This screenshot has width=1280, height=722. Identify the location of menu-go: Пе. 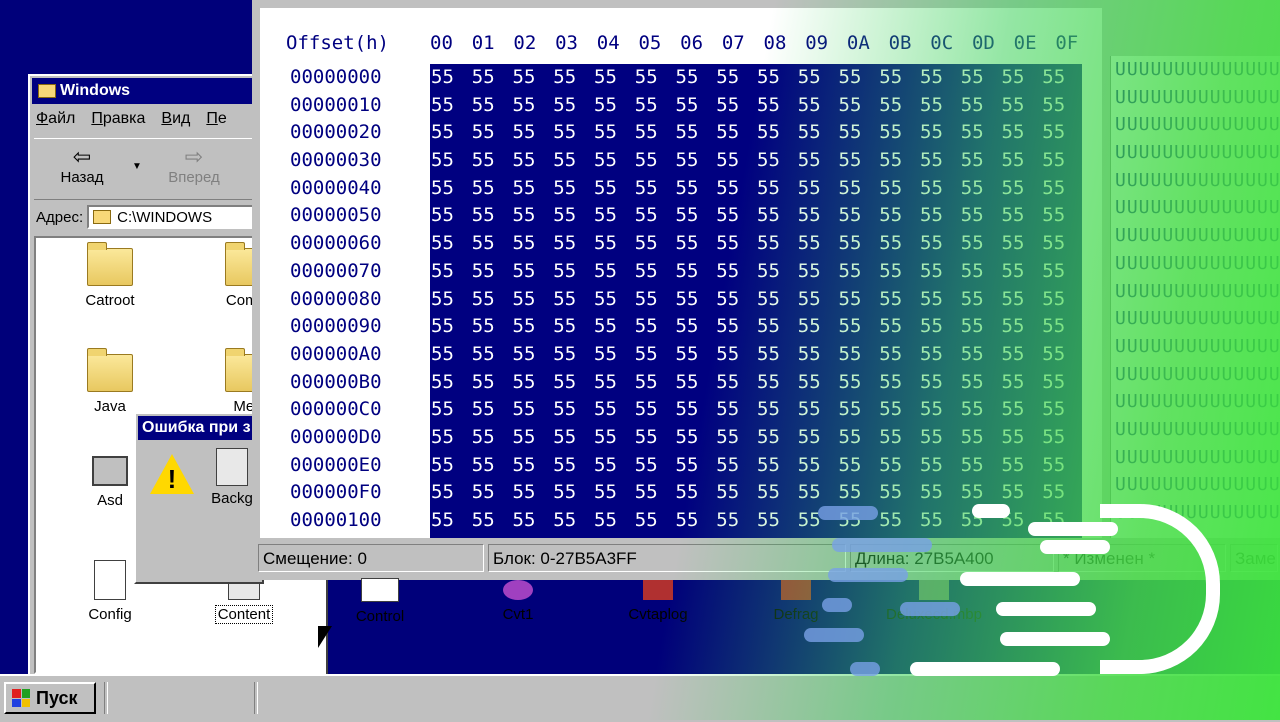
(216, 118).